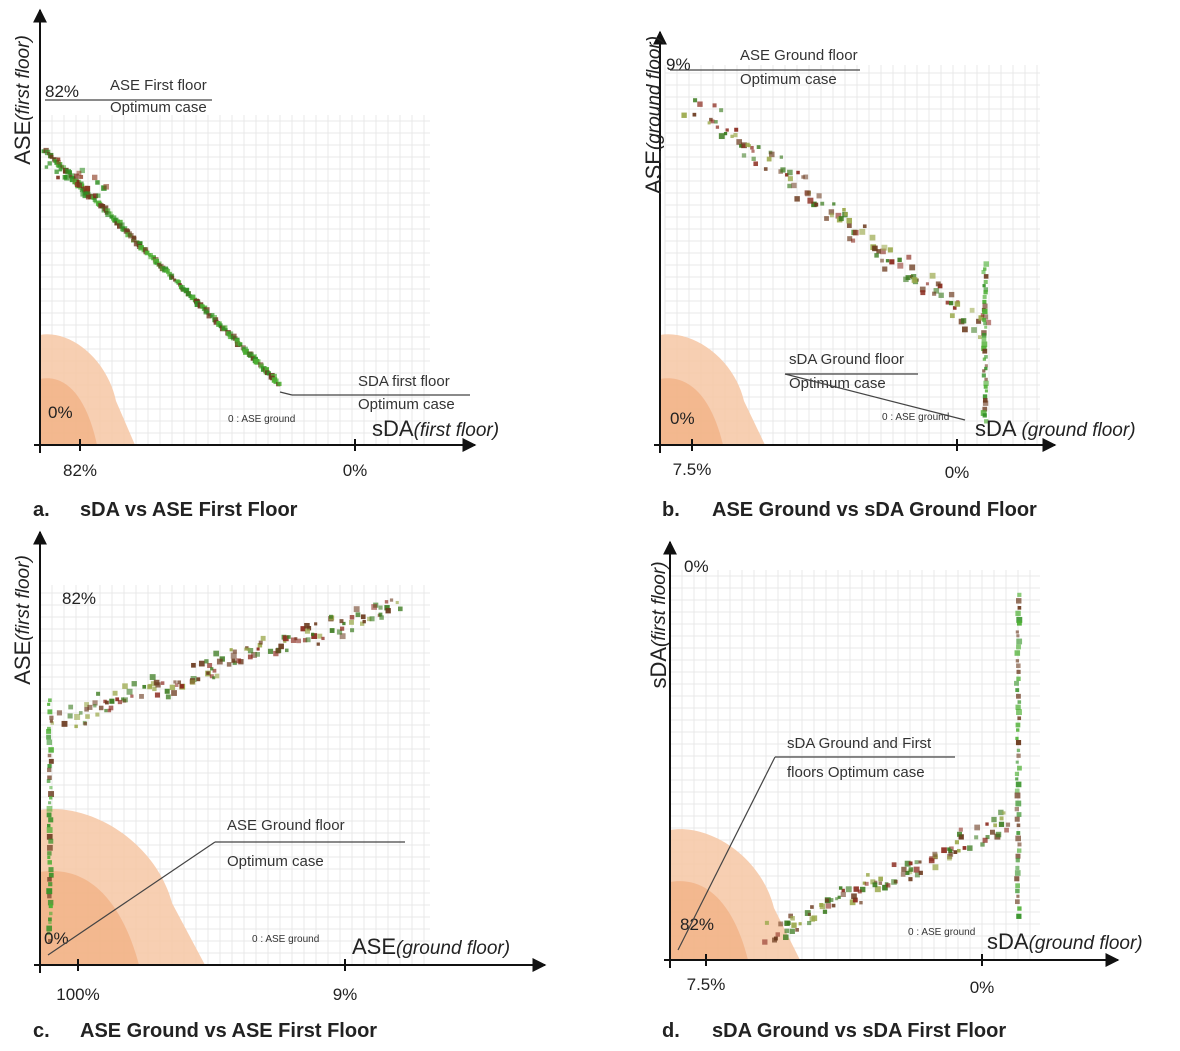 The height and width of the screenshot is (1051, 1180). What do you see at coordinates (453, 948) in the screenshot?
I see `x-axis-label-sub: (ground floor)` at bounding box center [453, 948].